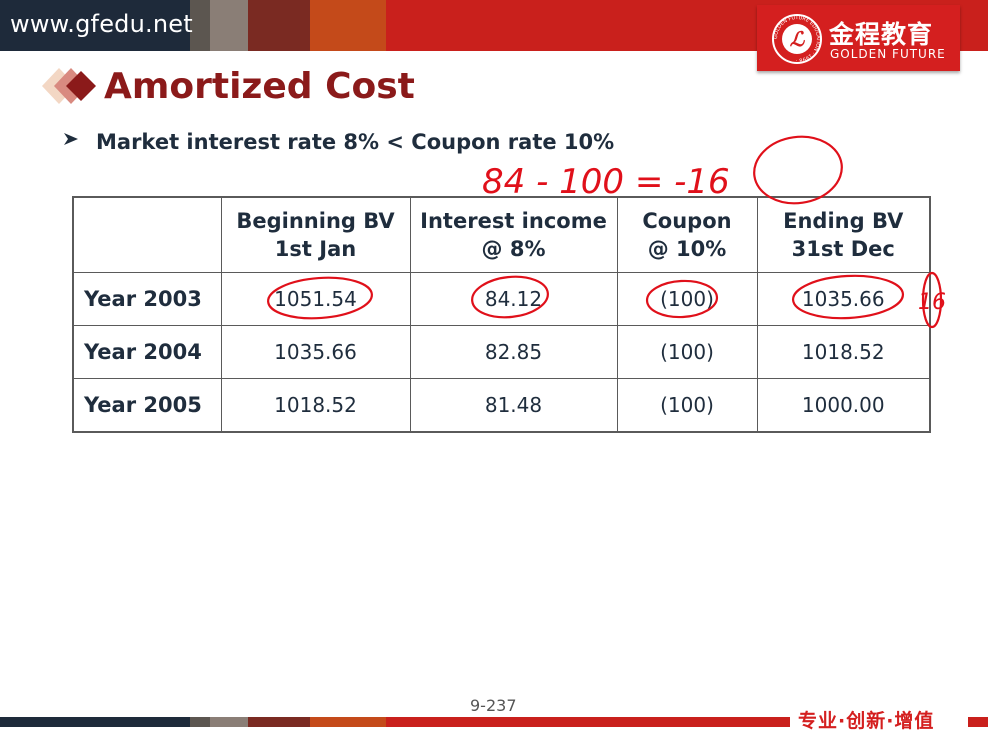 This screenshot has width=988, height=739. What do you see at coordinates (147, 405) in the screenshot?
I see `row-label: Year 2005` at bounding box center [147, 405].